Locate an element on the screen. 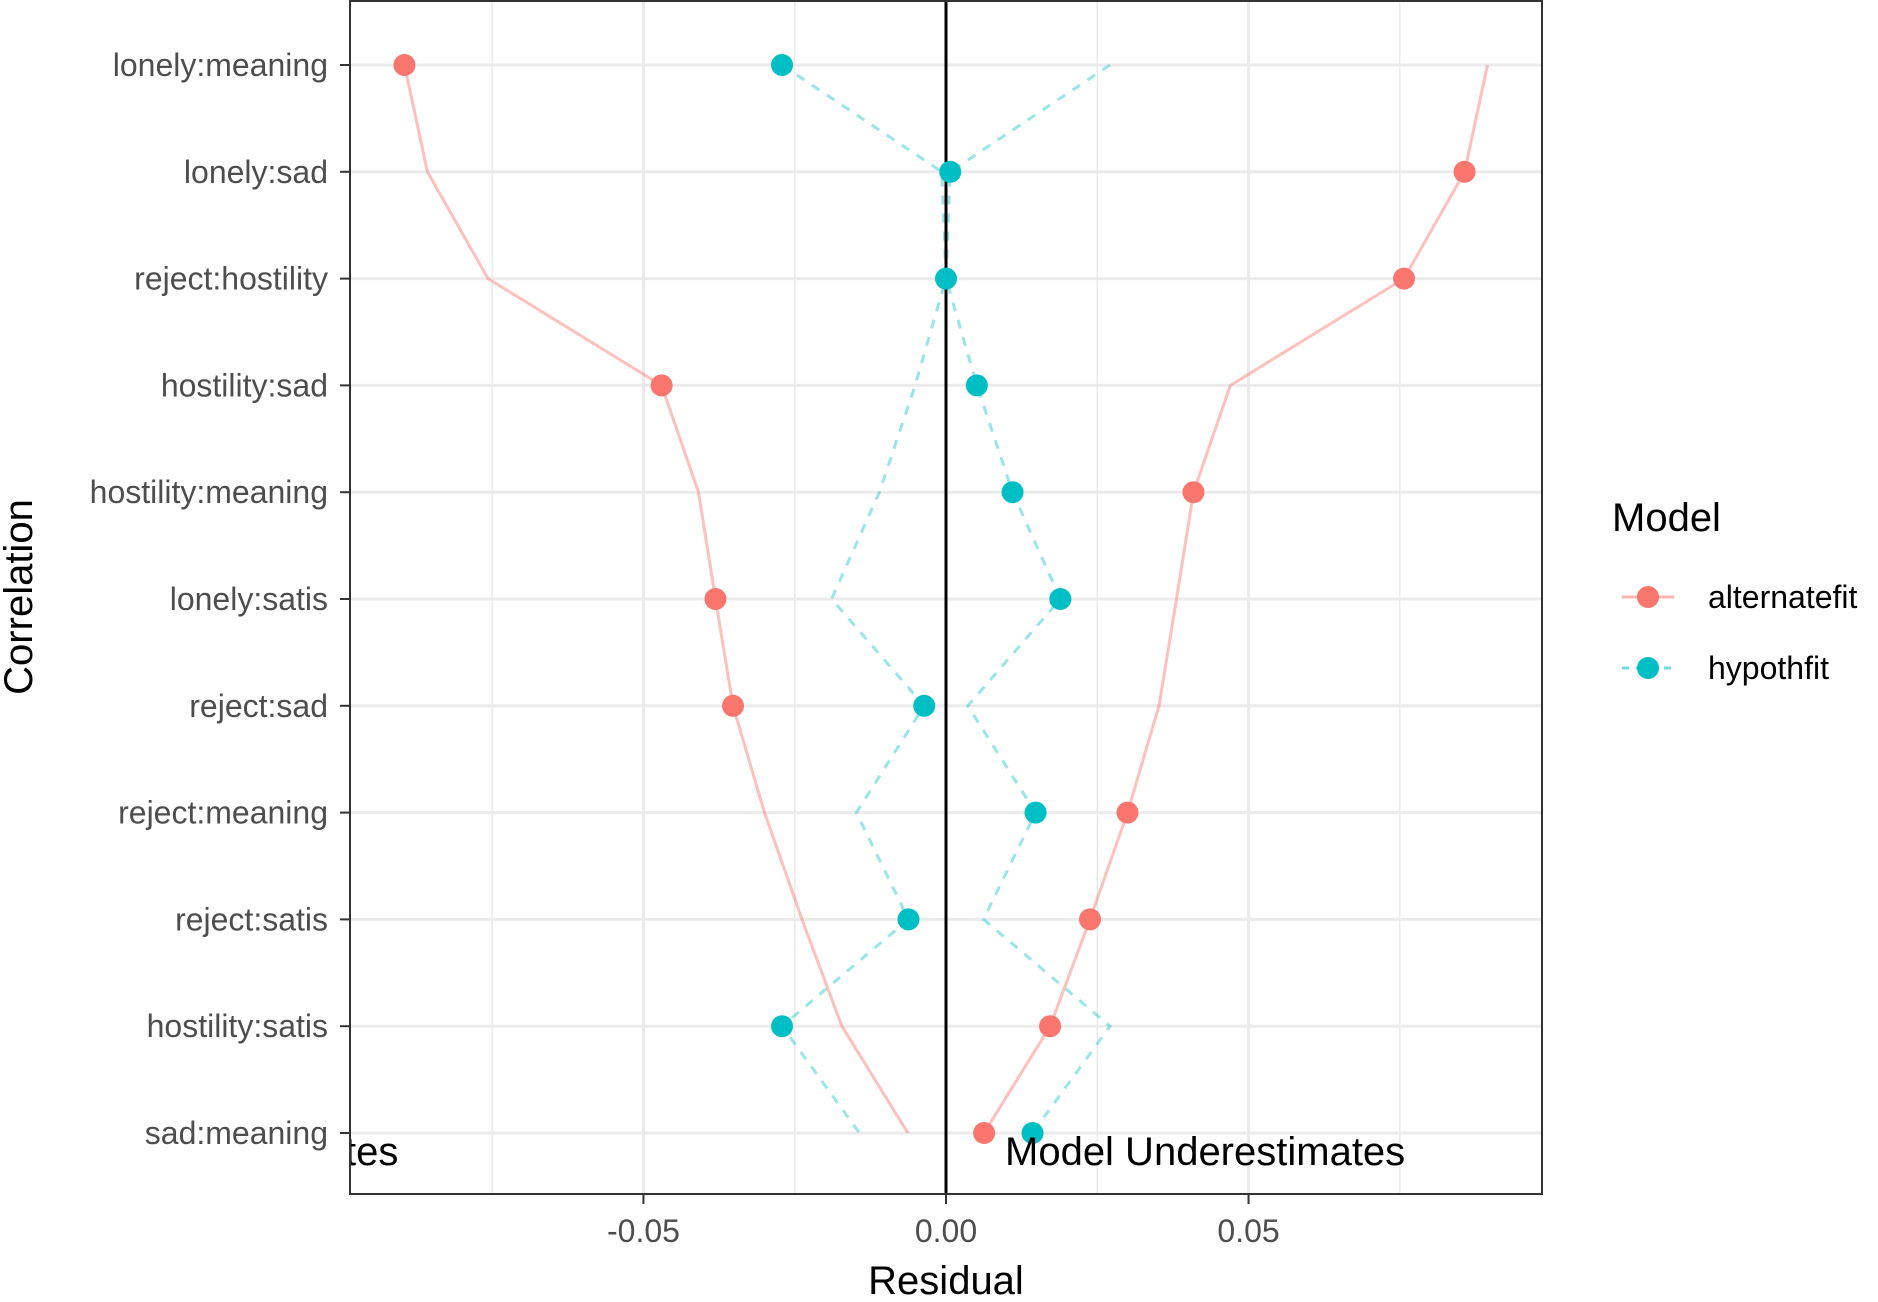 The height and width of the screenshot is (1302, 1878). legend: Model alternatefit hypothfit is located at coordinates (1735, 591).